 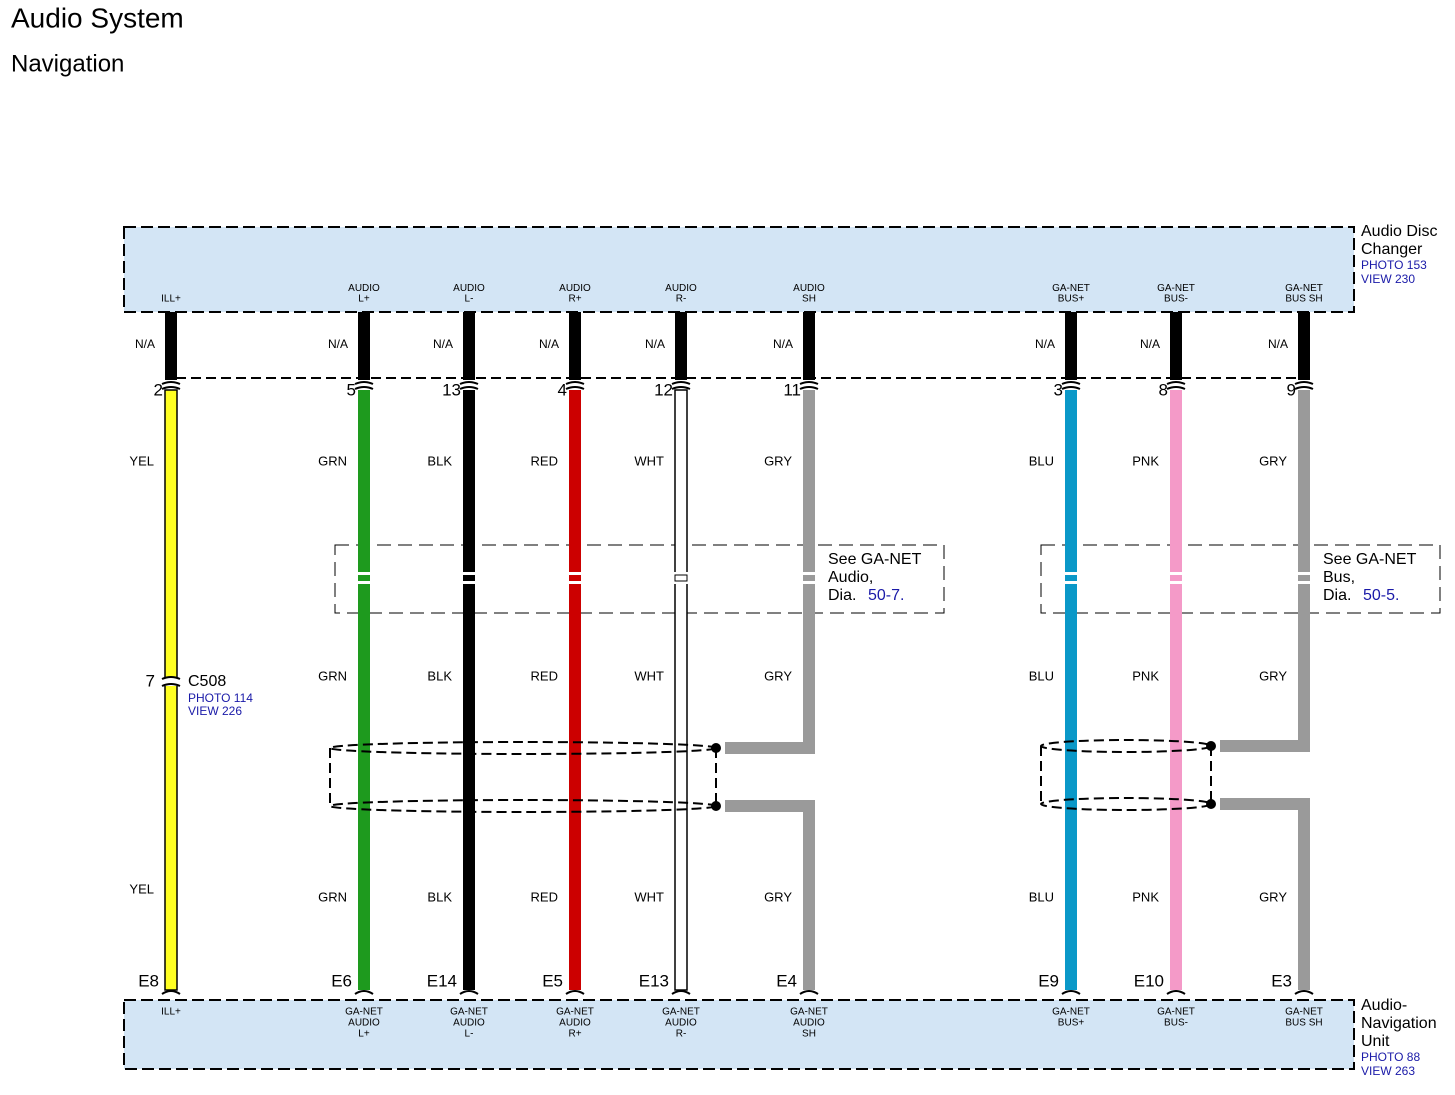 I want to click on wire-color-label: RED, so click(x=544, y=460).